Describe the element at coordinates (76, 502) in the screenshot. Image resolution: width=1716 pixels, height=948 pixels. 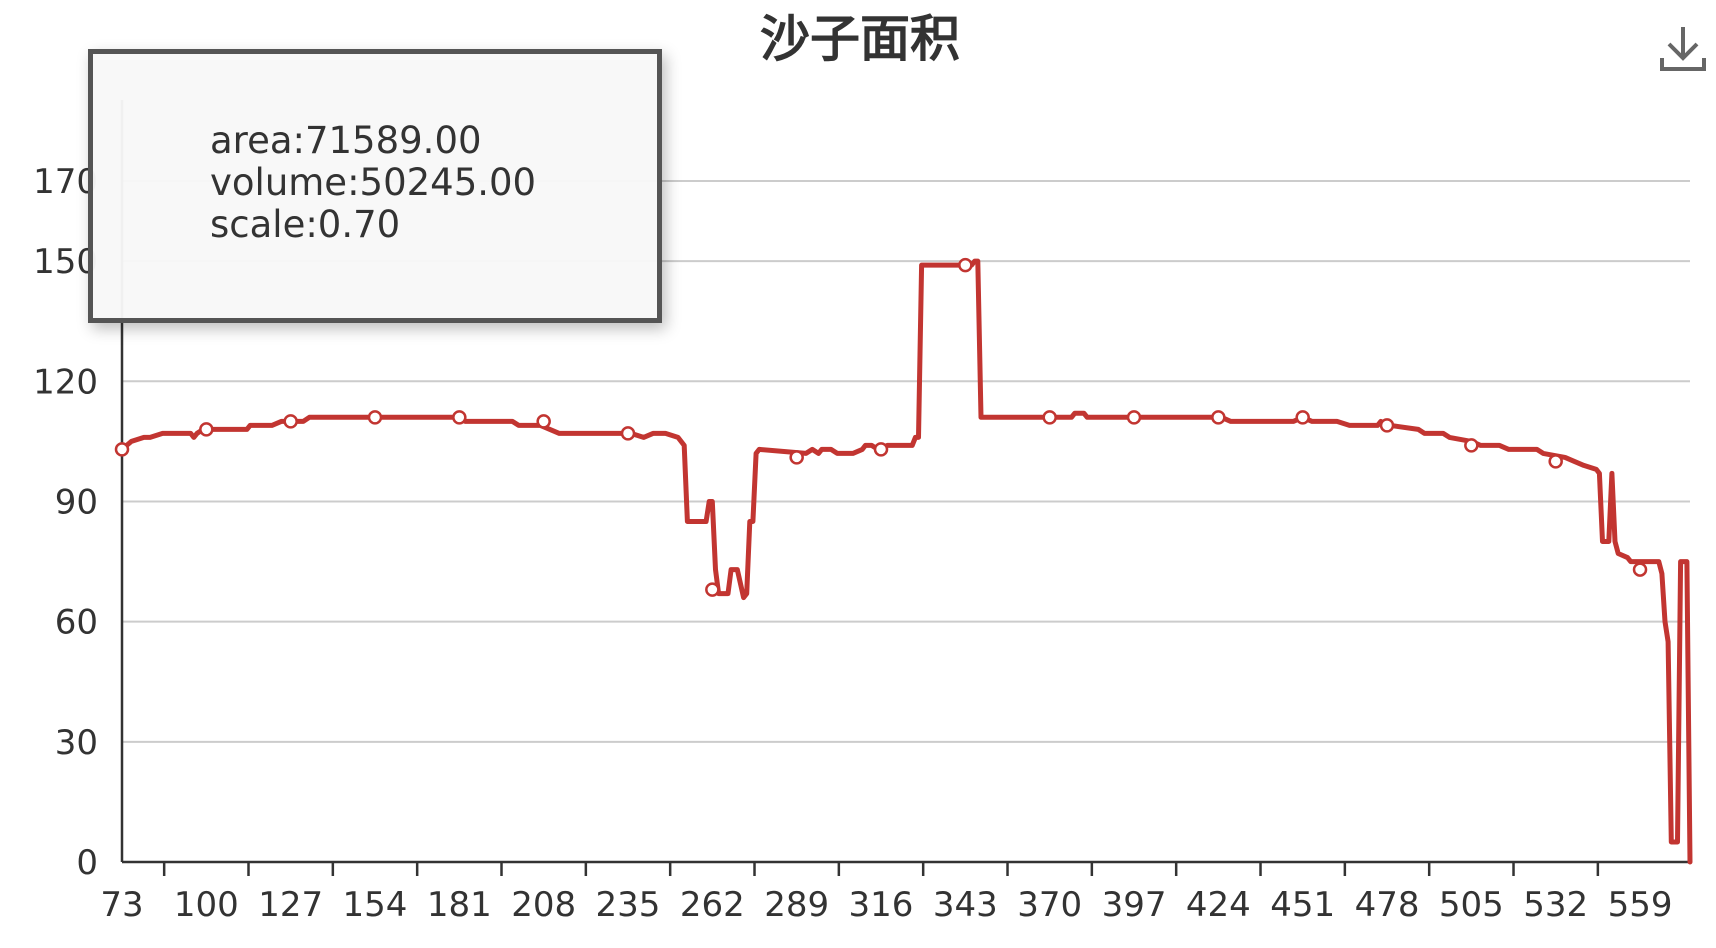
I see `y-tick-label: 90` at that location.